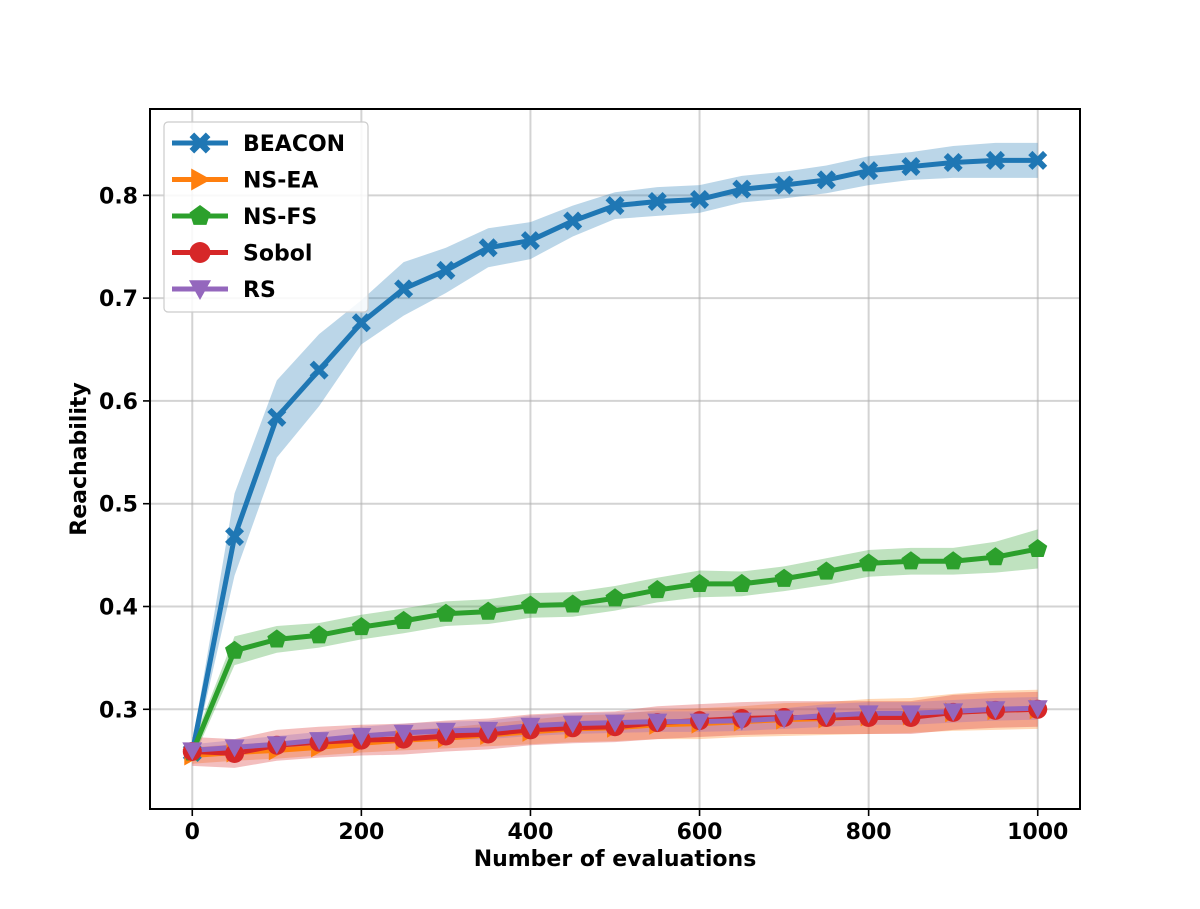  I want to click on y-tick-label: 0.5, so click(118, 505).